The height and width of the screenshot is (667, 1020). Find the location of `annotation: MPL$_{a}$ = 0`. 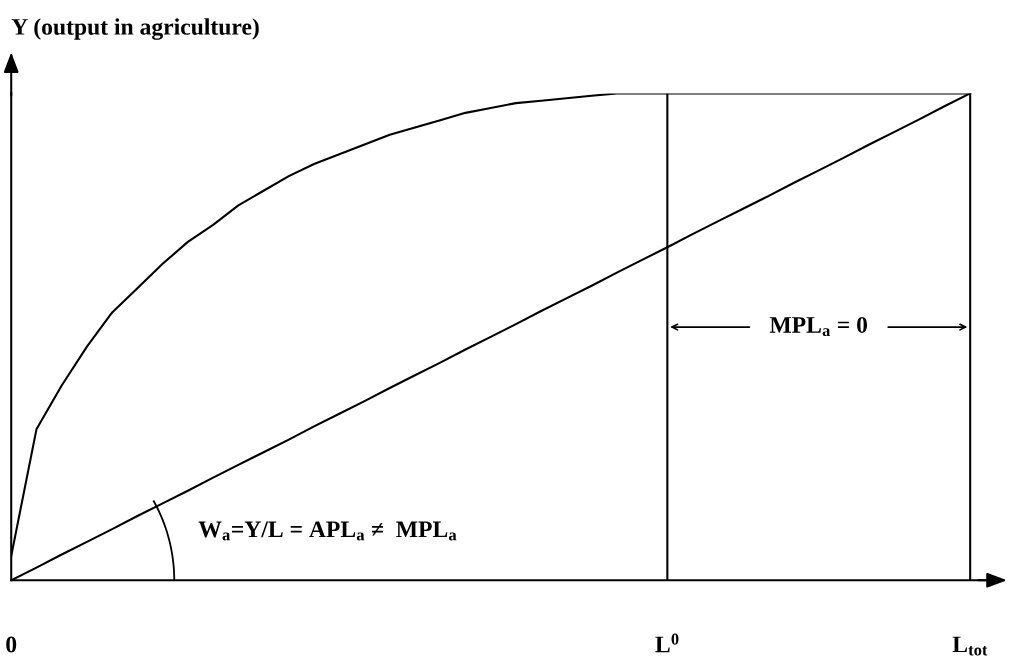

annotation: MPL$_{a}$ = 0 is located at coordinates (818, 326).